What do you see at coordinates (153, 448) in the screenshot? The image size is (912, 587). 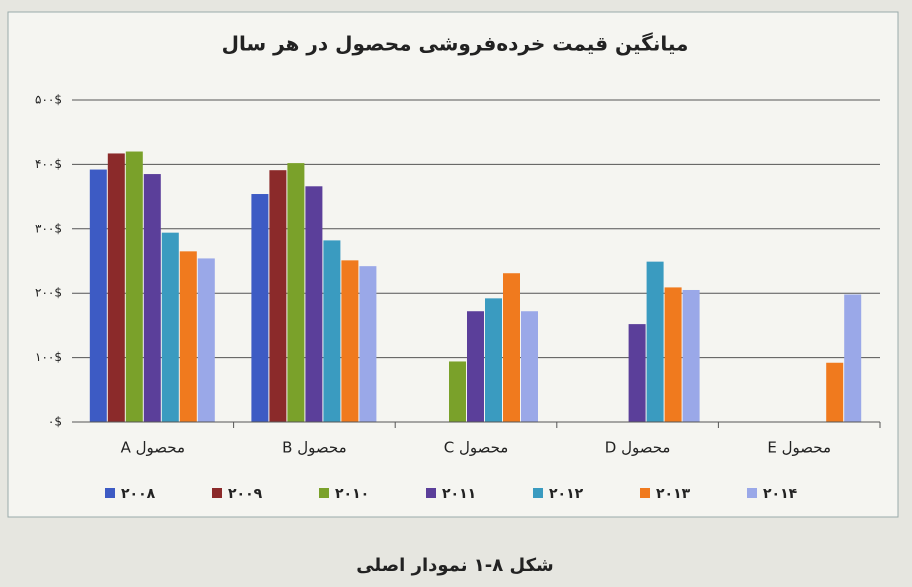 I see `x-tick-label: محصول A` at bounding box center [153, 448].